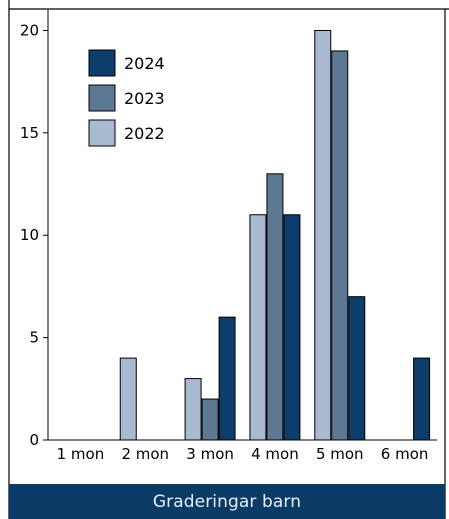  I want to click on bar-2022-2-mon, so click(128, 399).